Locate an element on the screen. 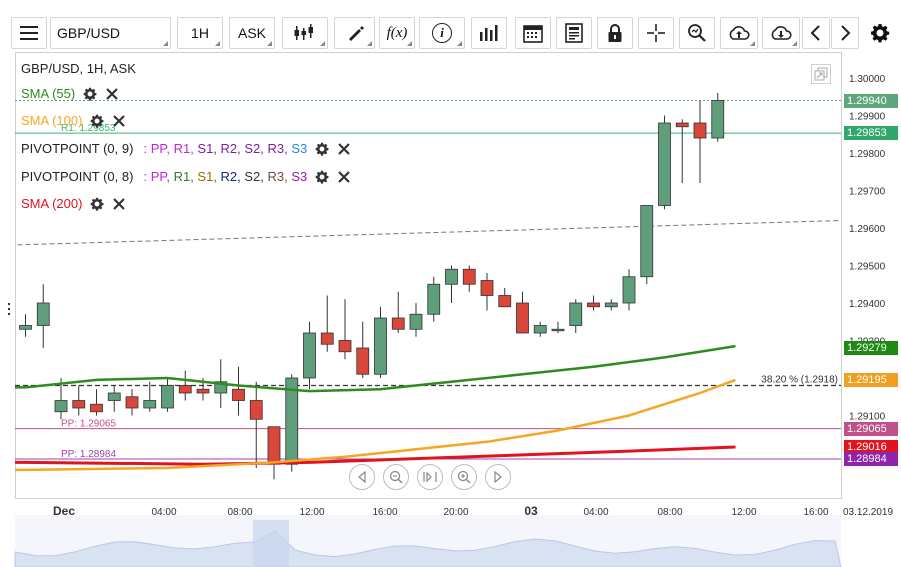 Image resolution: width=901 pixels, height=567 pixels. crosshair-icon is located at coordinates (656, 33).